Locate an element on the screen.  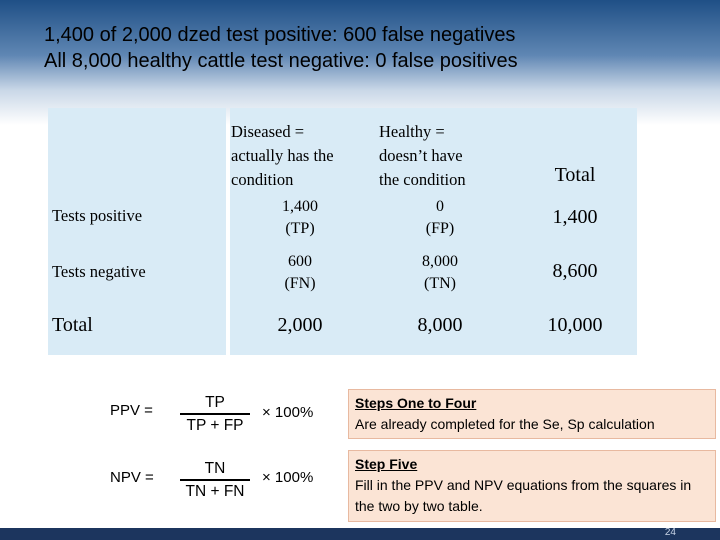
cell-fp: 0 (FP) is located at coordinates (440, 217).